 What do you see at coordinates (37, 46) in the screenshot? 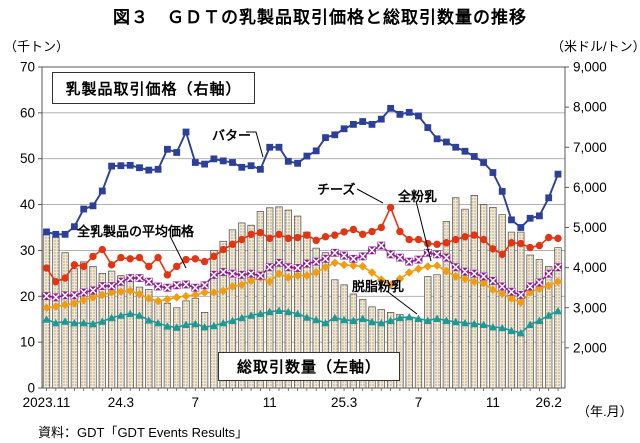
I see `left-axis-unit: （千トン）` at bounding box center [37, 46].